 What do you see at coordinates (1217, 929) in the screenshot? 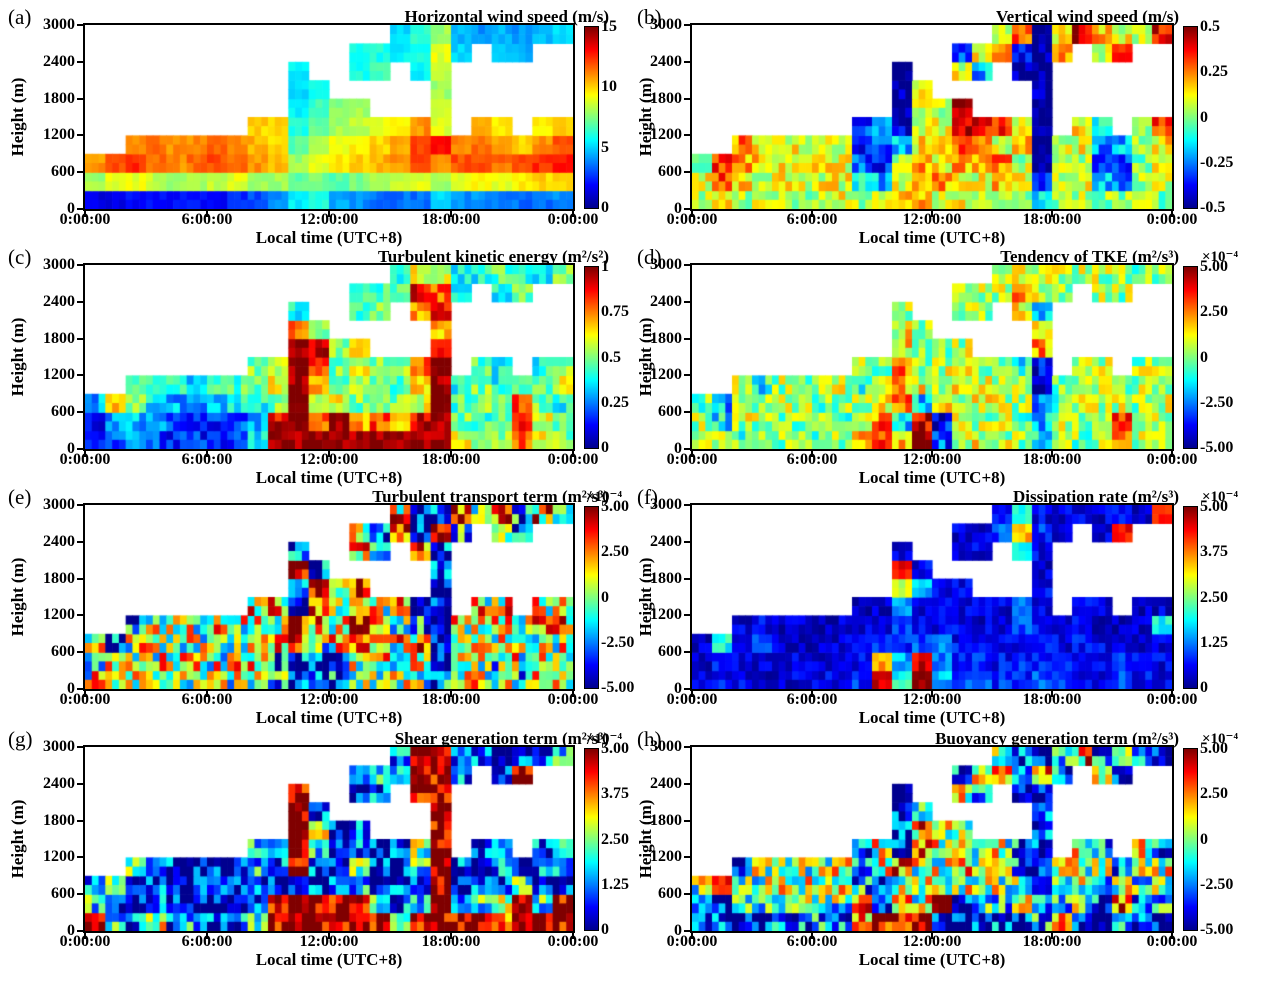
I see `colorbar-tick-label: -5.00` at bounding box center [1217, 929].